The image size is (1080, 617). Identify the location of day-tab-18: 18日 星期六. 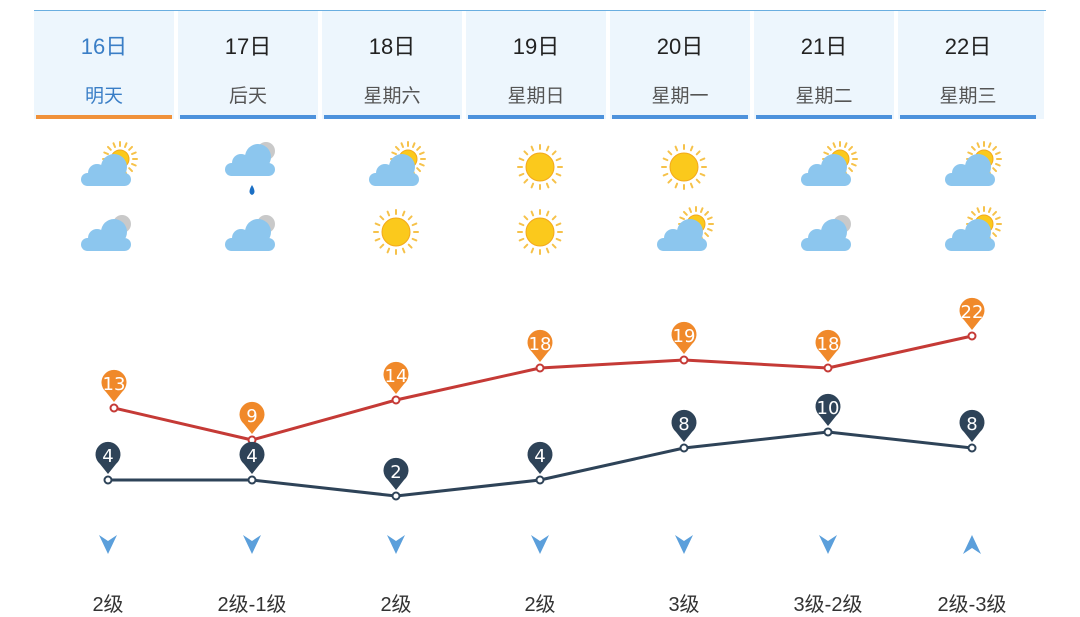
(394, 65).